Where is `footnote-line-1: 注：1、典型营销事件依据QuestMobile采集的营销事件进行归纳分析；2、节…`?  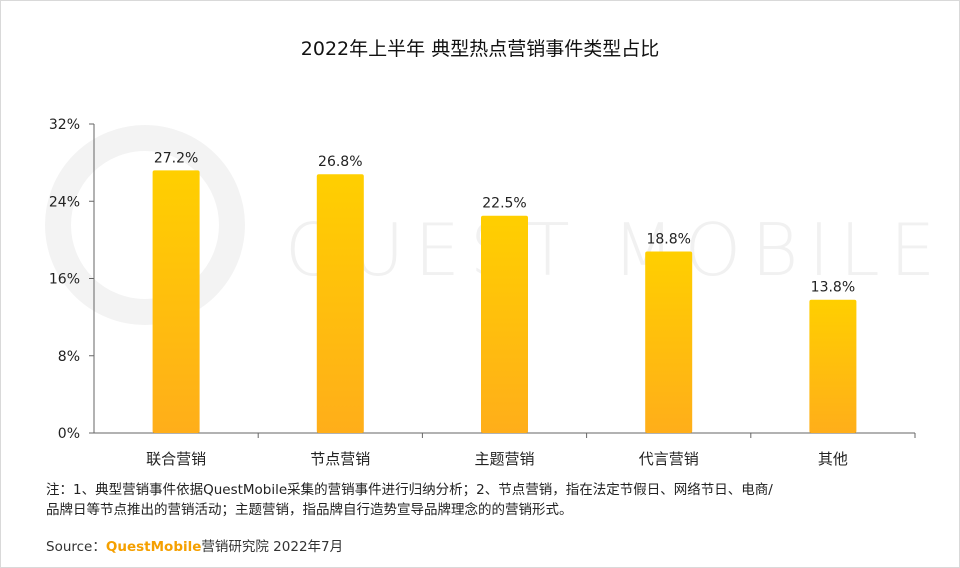 footnote-line-1: 注：1、典型营销事件依据QuestMobile采集的营销事件进行归纳分析；2、节… is located at coordinates (409, 490).